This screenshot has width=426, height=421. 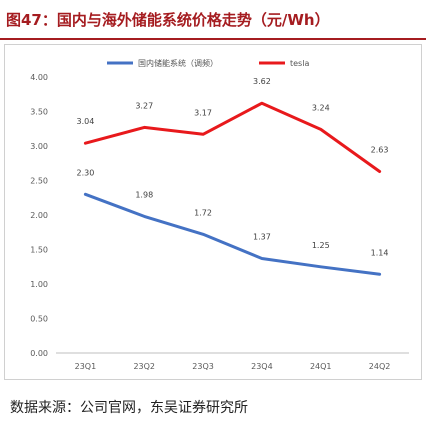 I want to click on y-tick-label: 3.50, so click(x=39, y=112).